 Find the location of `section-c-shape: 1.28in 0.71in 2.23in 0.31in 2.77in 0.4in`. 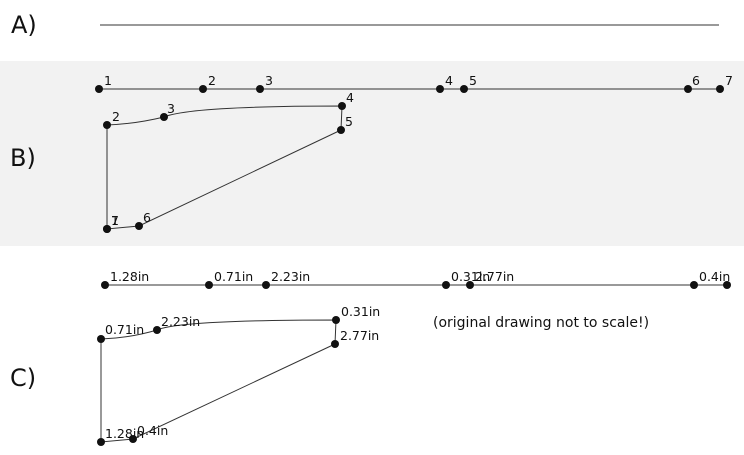

section-c-shape: 1.28in 0.71in 2.23in 0.31in 2.77in 0.4in is located at coordinates (238, 375).